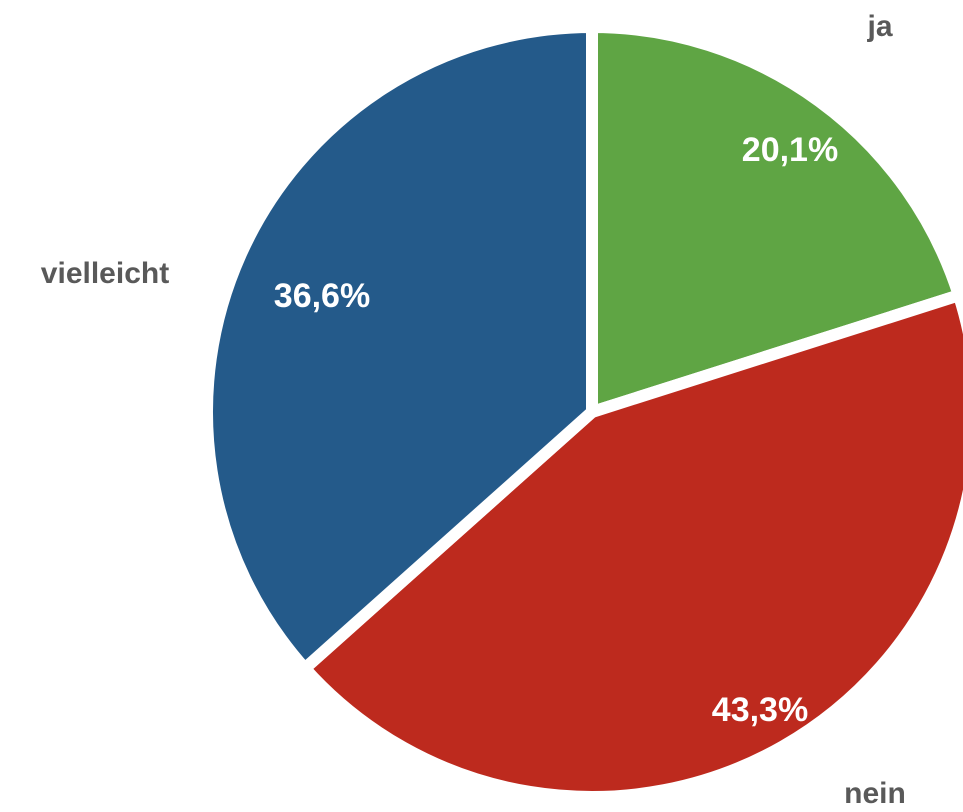  Describe the element at coordinates (760, 710) in the screenshot. I see `value-label: 43,3%` at that location.